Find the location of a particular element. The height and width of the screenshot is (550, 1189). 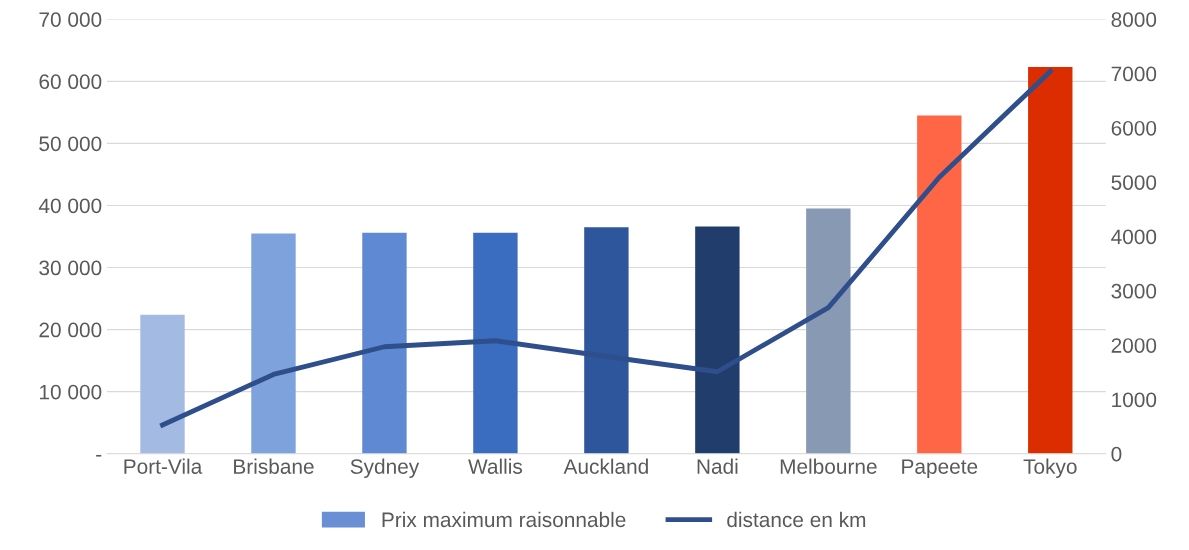

y-tick-label: 10 000 is located at coordinates (71, 392).